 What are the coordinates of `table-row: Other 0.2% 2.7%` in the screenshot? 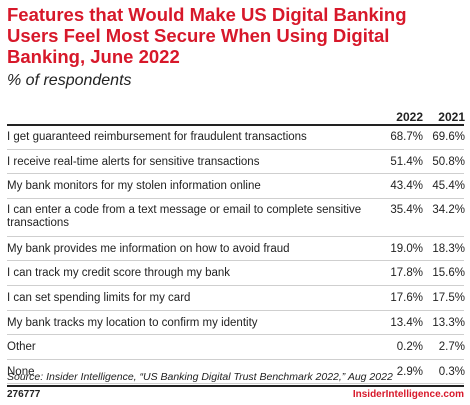 It's located at (236, 347).